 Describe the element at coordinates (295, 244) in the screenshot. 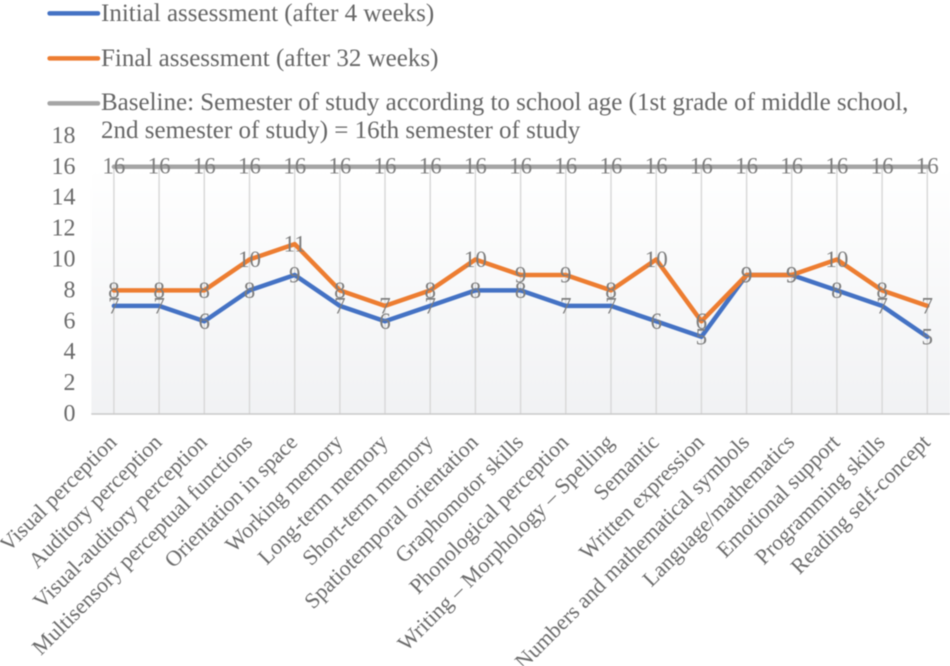

I see `svg-text: 11` at that location.